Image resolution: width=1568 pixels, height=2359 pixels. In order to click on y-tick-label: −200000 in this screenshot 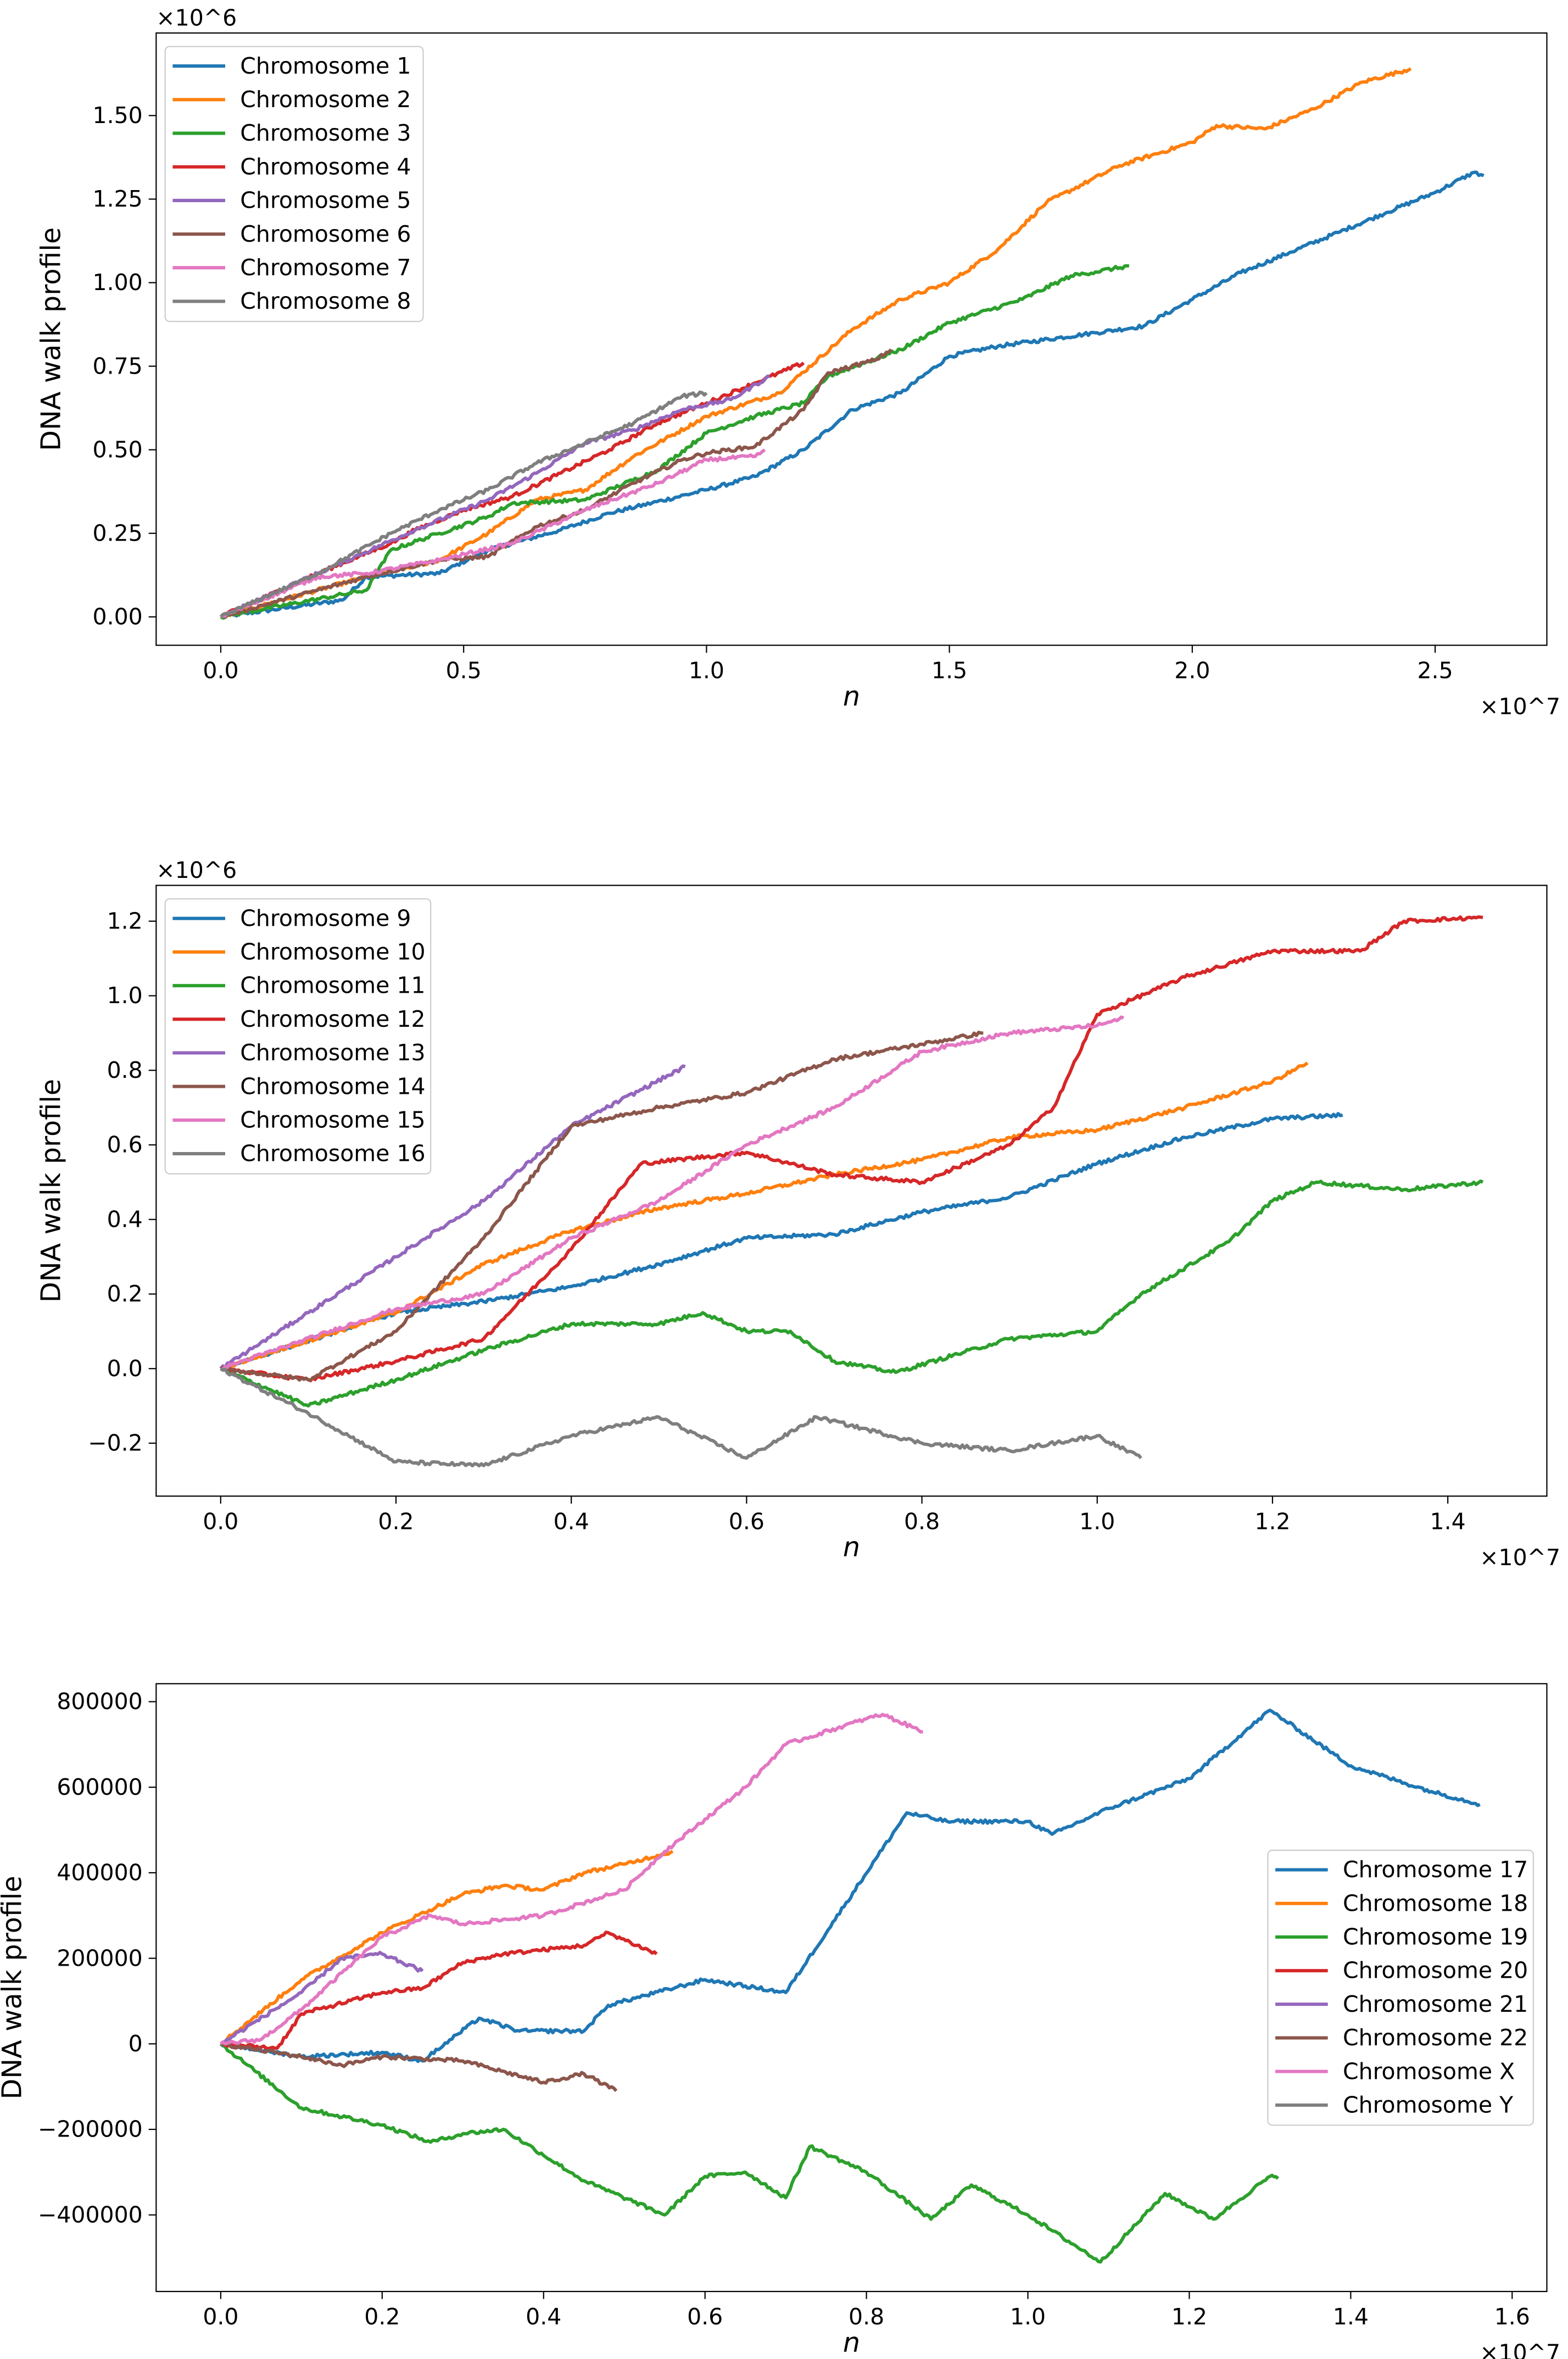, I will do `click(90, 2129)`.